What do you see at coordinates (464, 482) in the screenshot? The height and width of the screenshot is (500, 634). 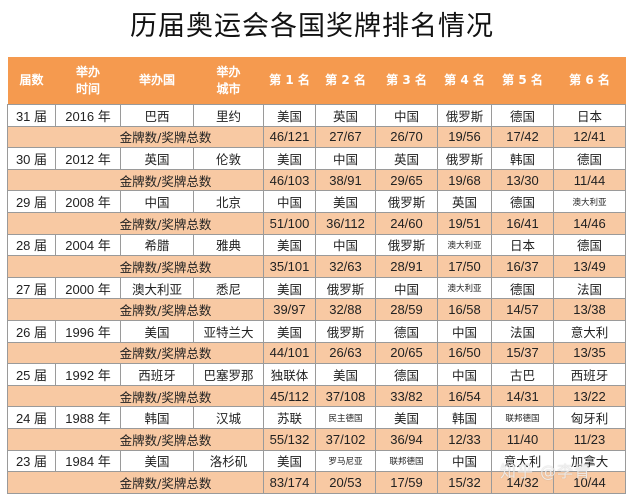 I see `rank-4-medal-cell: 15/32` at bounding box center [464, 482].